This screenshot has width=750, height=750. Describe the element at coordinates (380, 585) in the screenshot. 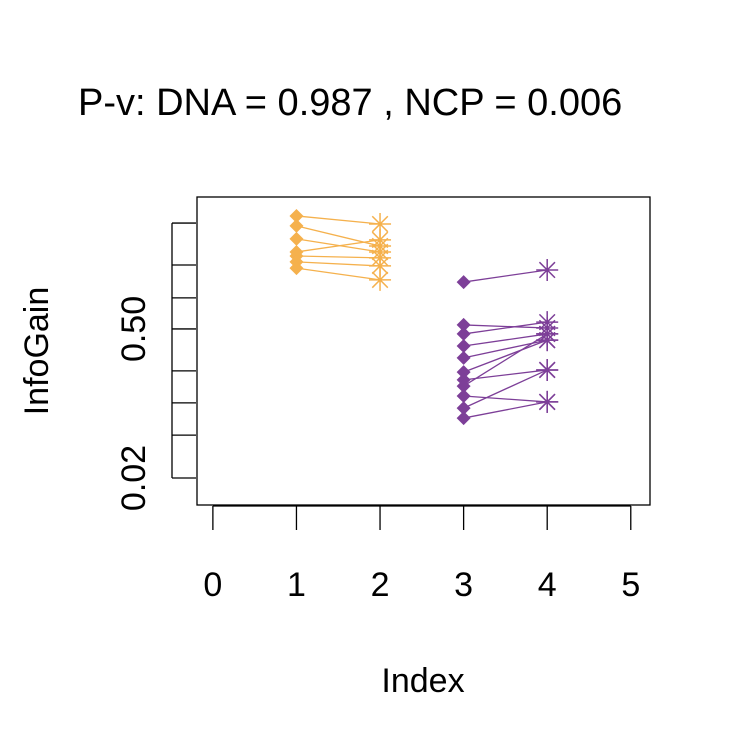

I see `x-tick-label: 2` at that location.